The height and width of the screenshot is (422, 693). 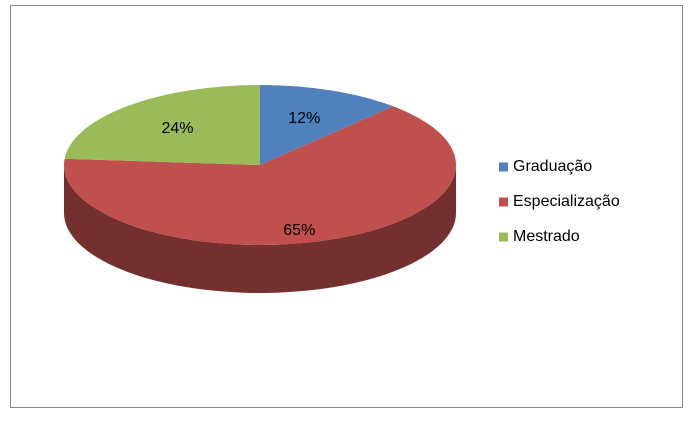 What do you see at coordinates (304, 118) in the screenshot?
I see `data-label: 12%` at bounding box center [304, 118].